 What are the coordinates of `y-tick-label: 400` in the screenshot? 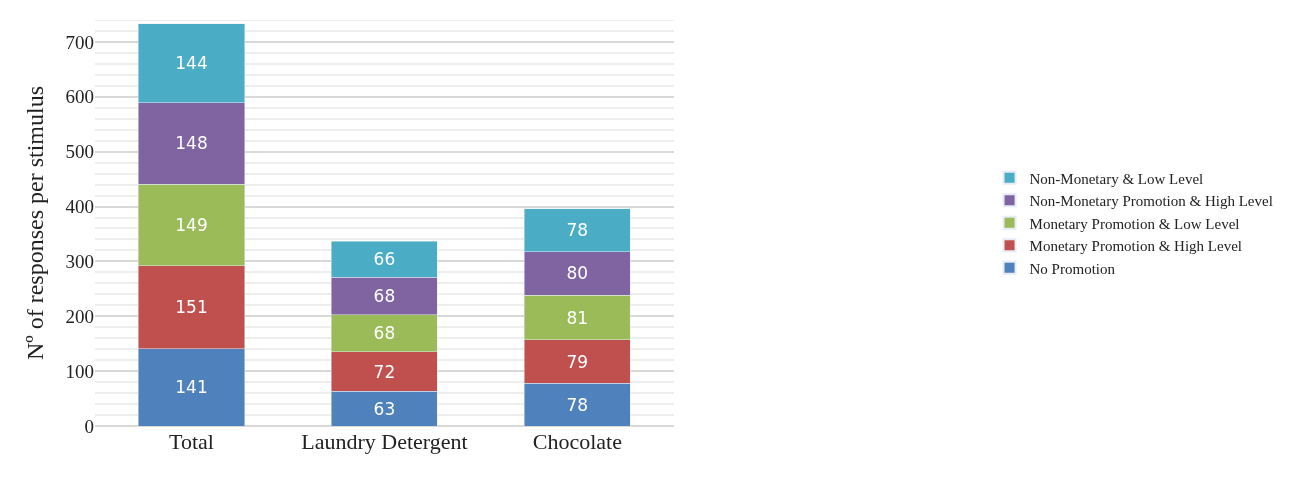 It's located at (79, 207).